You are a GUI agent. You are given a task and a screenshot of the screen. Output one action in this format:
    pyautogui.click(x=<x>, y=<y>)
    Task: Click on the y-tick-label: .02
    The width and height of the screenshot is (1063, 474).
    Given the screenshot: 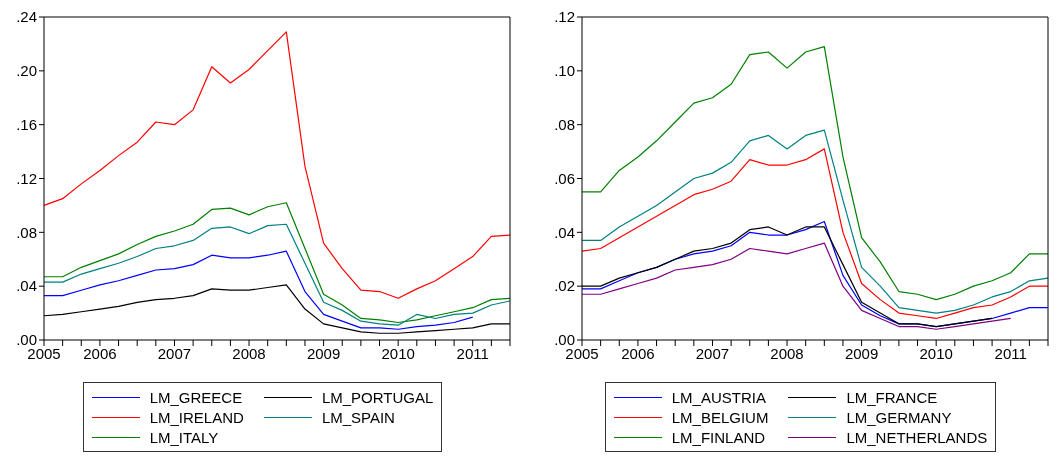 What is the action you would take?
    pyautogui.click(x=564, y=286)
    